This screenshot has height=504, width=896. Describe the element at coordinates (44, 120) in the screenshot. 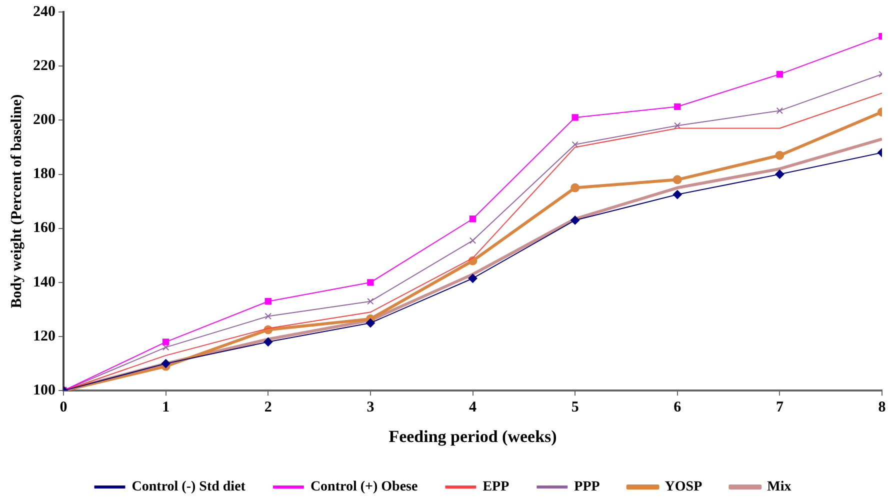

I see `y-tick-label: 200` at that location.